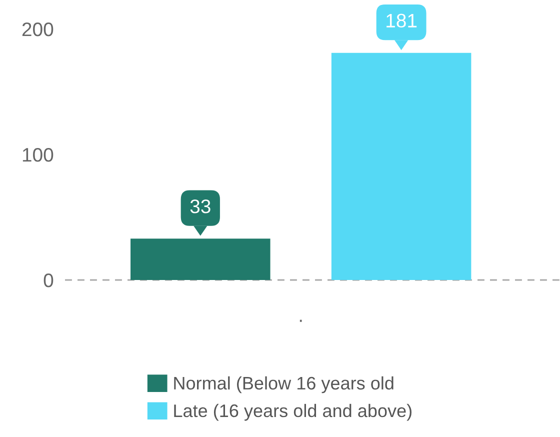 This screenshot has width=560, height=437. Describe the element at coordinates (401, 21) in the screenshot. I see `data-label: 181` at that location.